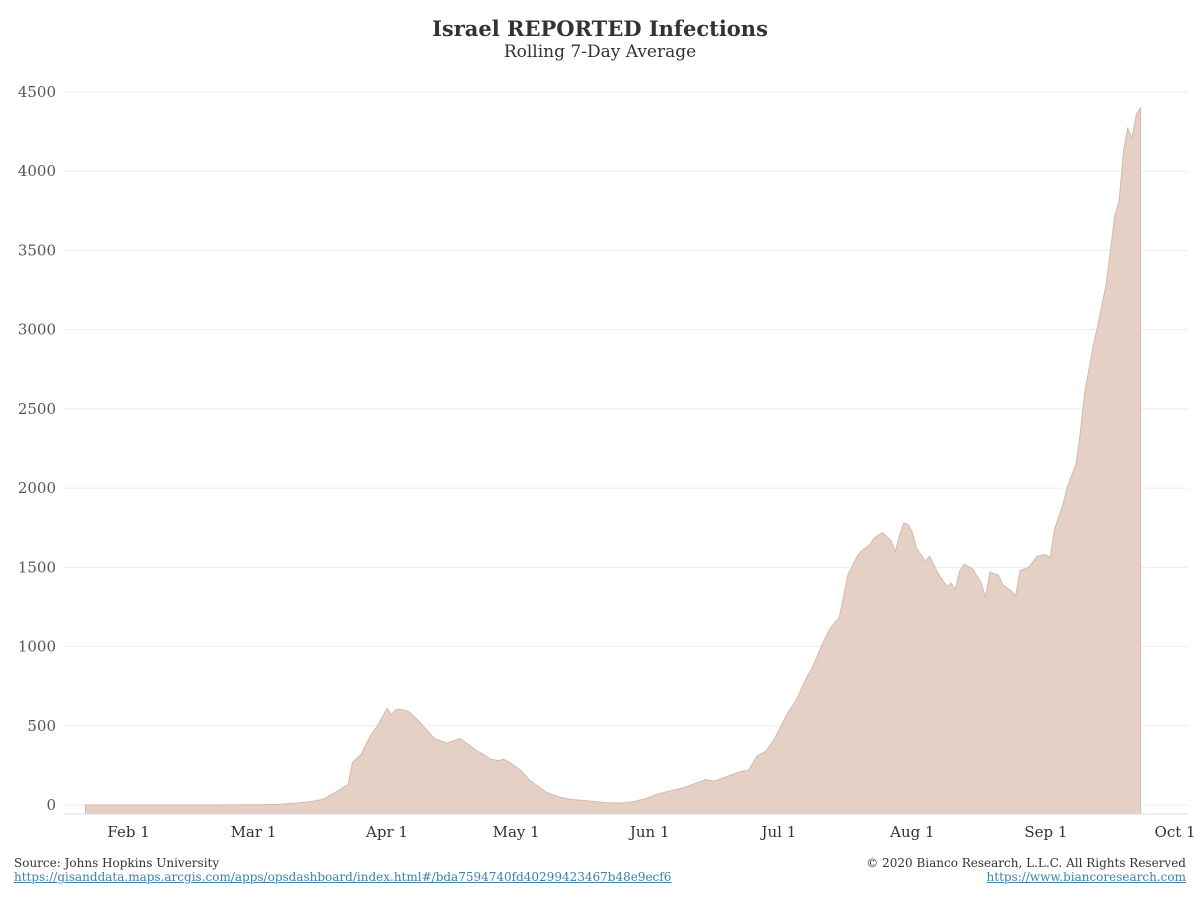 The image size is (1200, 900). I want to click on y-tick-label: 500, so click(41, 726).